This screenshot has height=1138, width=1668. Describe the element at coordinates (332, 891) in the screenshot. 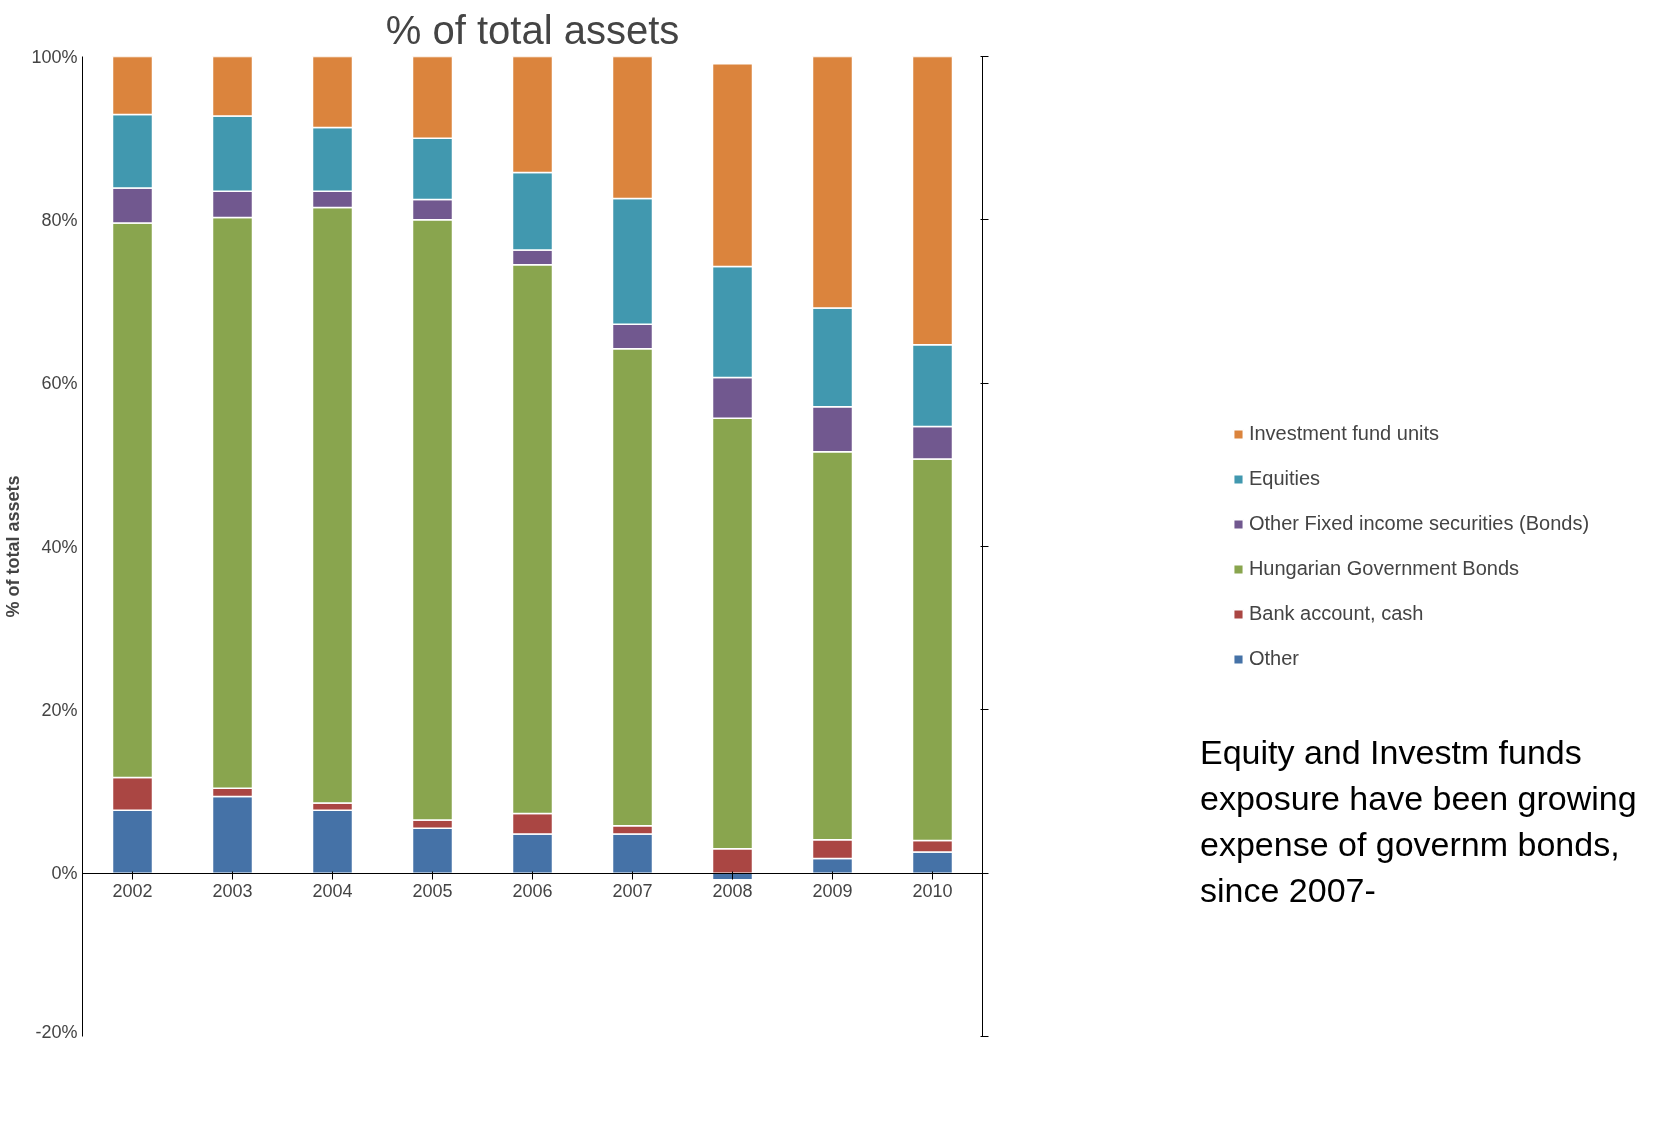

I see `x-tick-label: 2004` at that location.